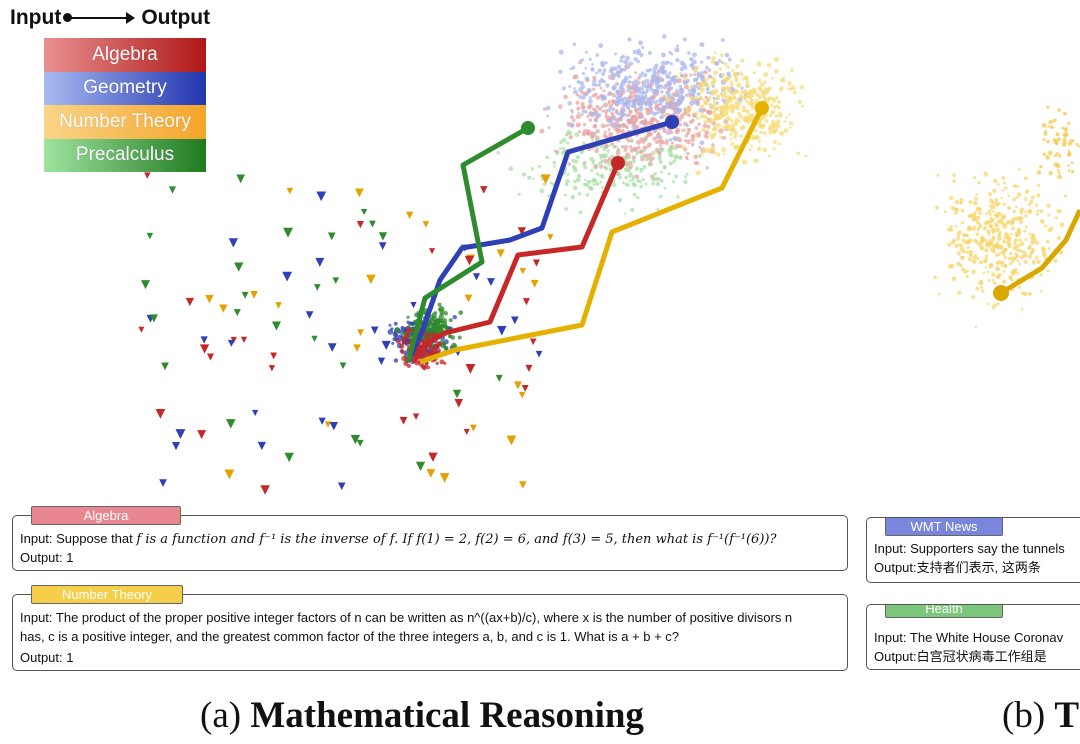  Describe the element at coordinates (125, 155) in the screenshot. I see `legend-item-precalculus: Precalculus` at that location.